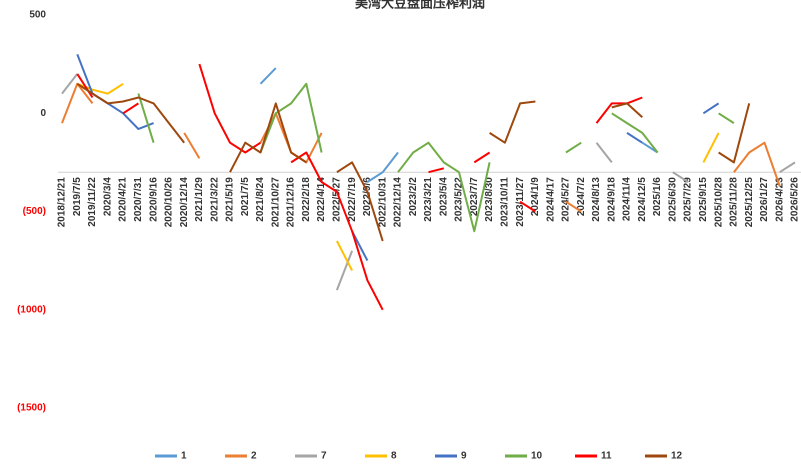 Image resolution: width=801 pixels, height=466 pixels. What do you see at coordinates (214, 199) in the screenshot?
I see `x-tick-label: 2021/3/22` at bounding box center [214, 199].